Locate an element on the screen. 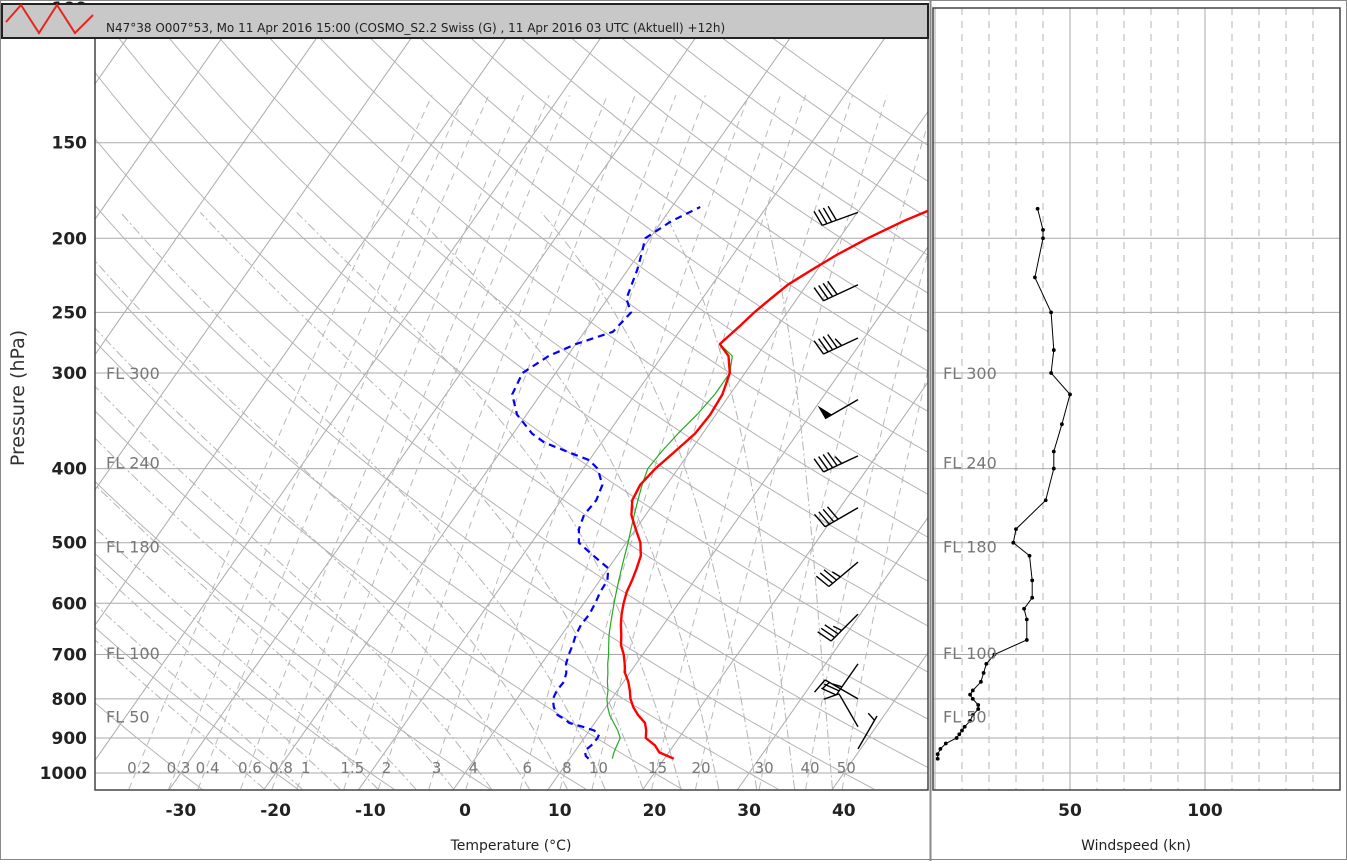 The width and height of the screenshot is (1347, 865). temperature-tick-label: 0 is located at coordinates (465, 811).